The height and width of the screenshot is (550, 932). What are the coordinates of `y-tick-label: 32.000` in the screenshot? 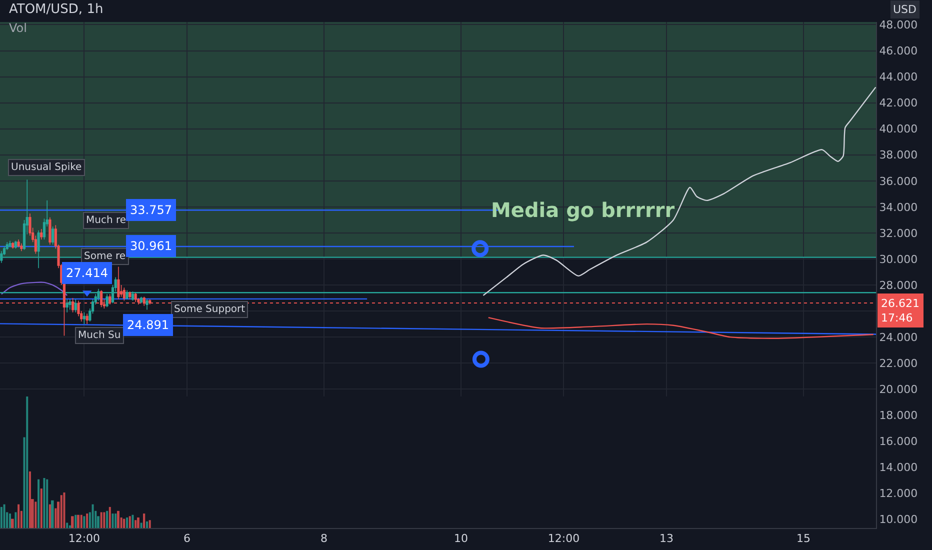 It's located at (898, 233).